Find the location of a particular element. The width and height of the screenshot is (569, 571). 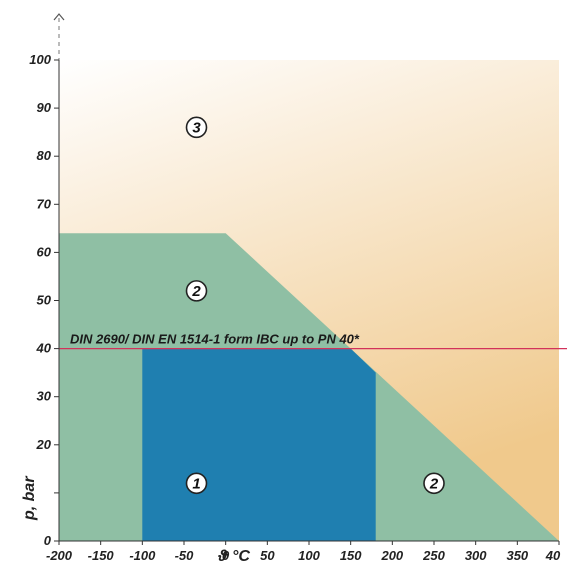

x-tick-label: 100 is located at coordinates (309, 555).